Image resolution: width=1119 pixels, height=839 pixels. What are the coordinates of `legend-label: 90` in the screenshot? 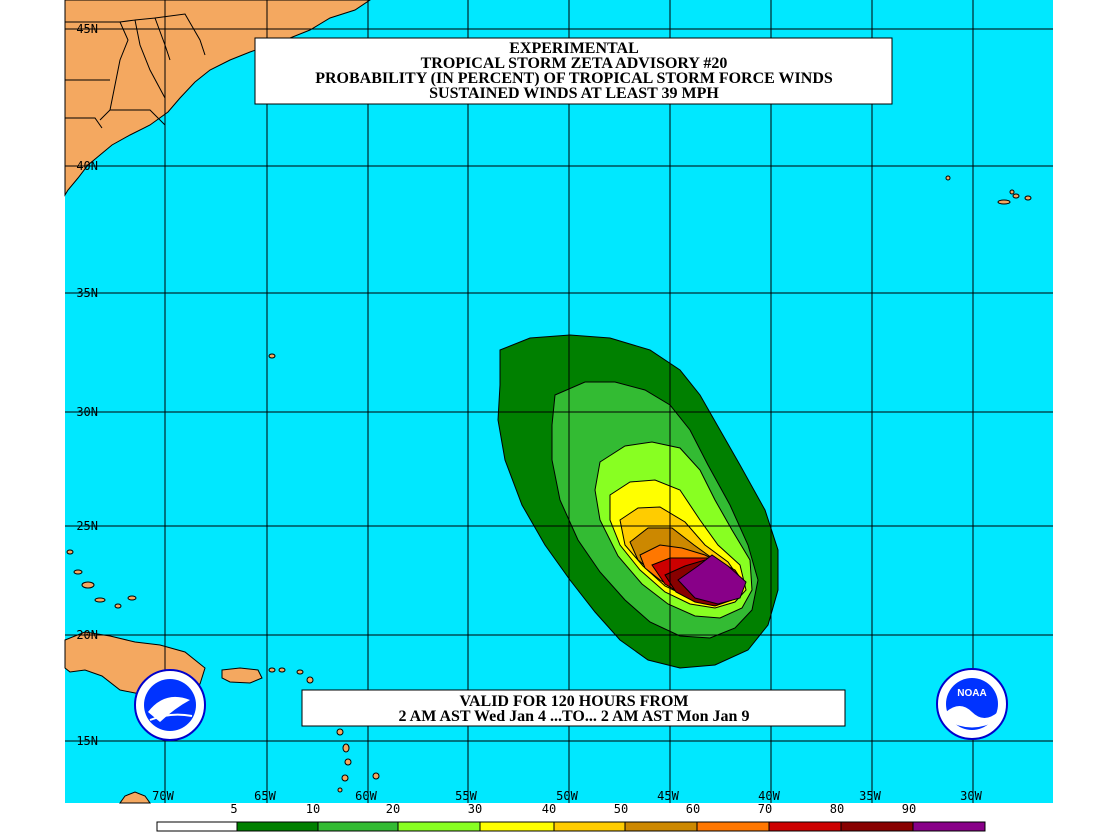 It's located at (909, 809).